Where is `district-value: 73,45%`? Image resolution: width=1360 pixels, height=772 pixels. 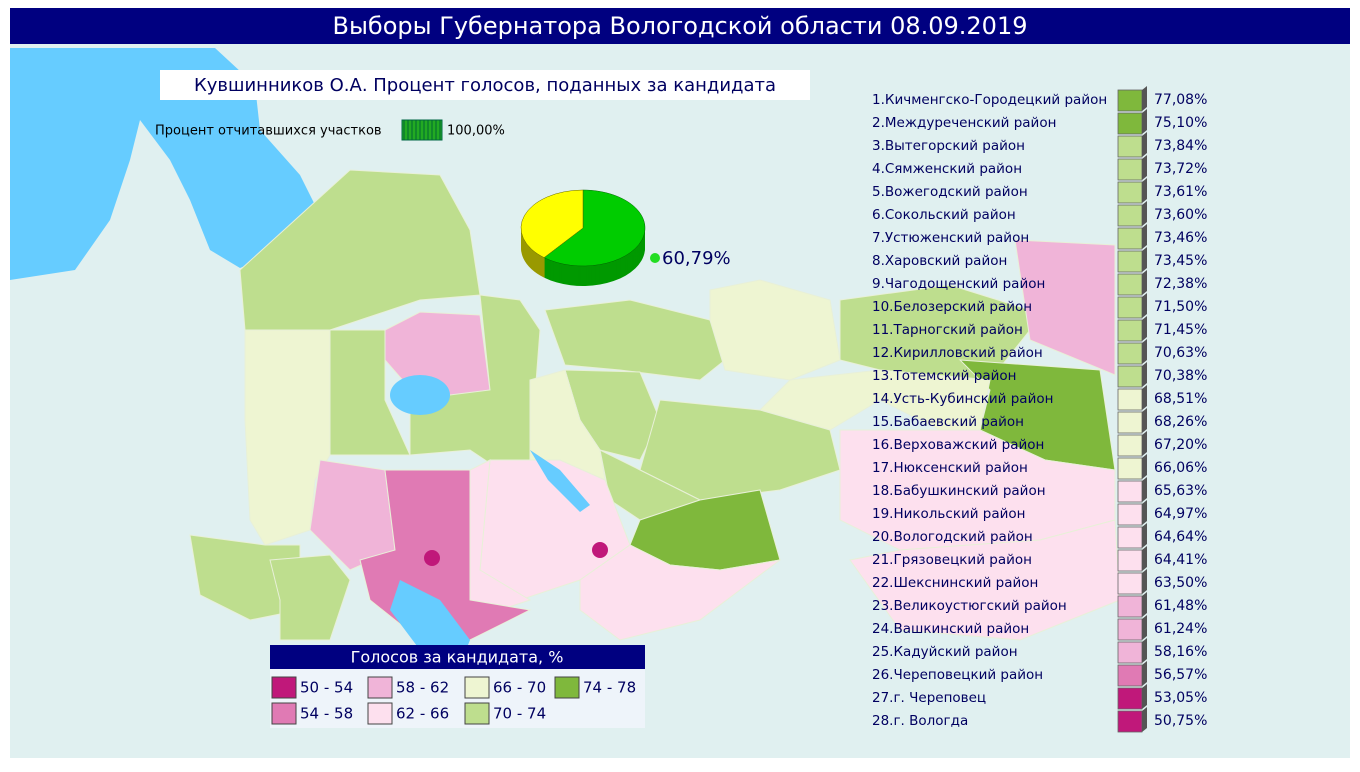
district-value: 73,45% is located at coordinates (1180, 261).